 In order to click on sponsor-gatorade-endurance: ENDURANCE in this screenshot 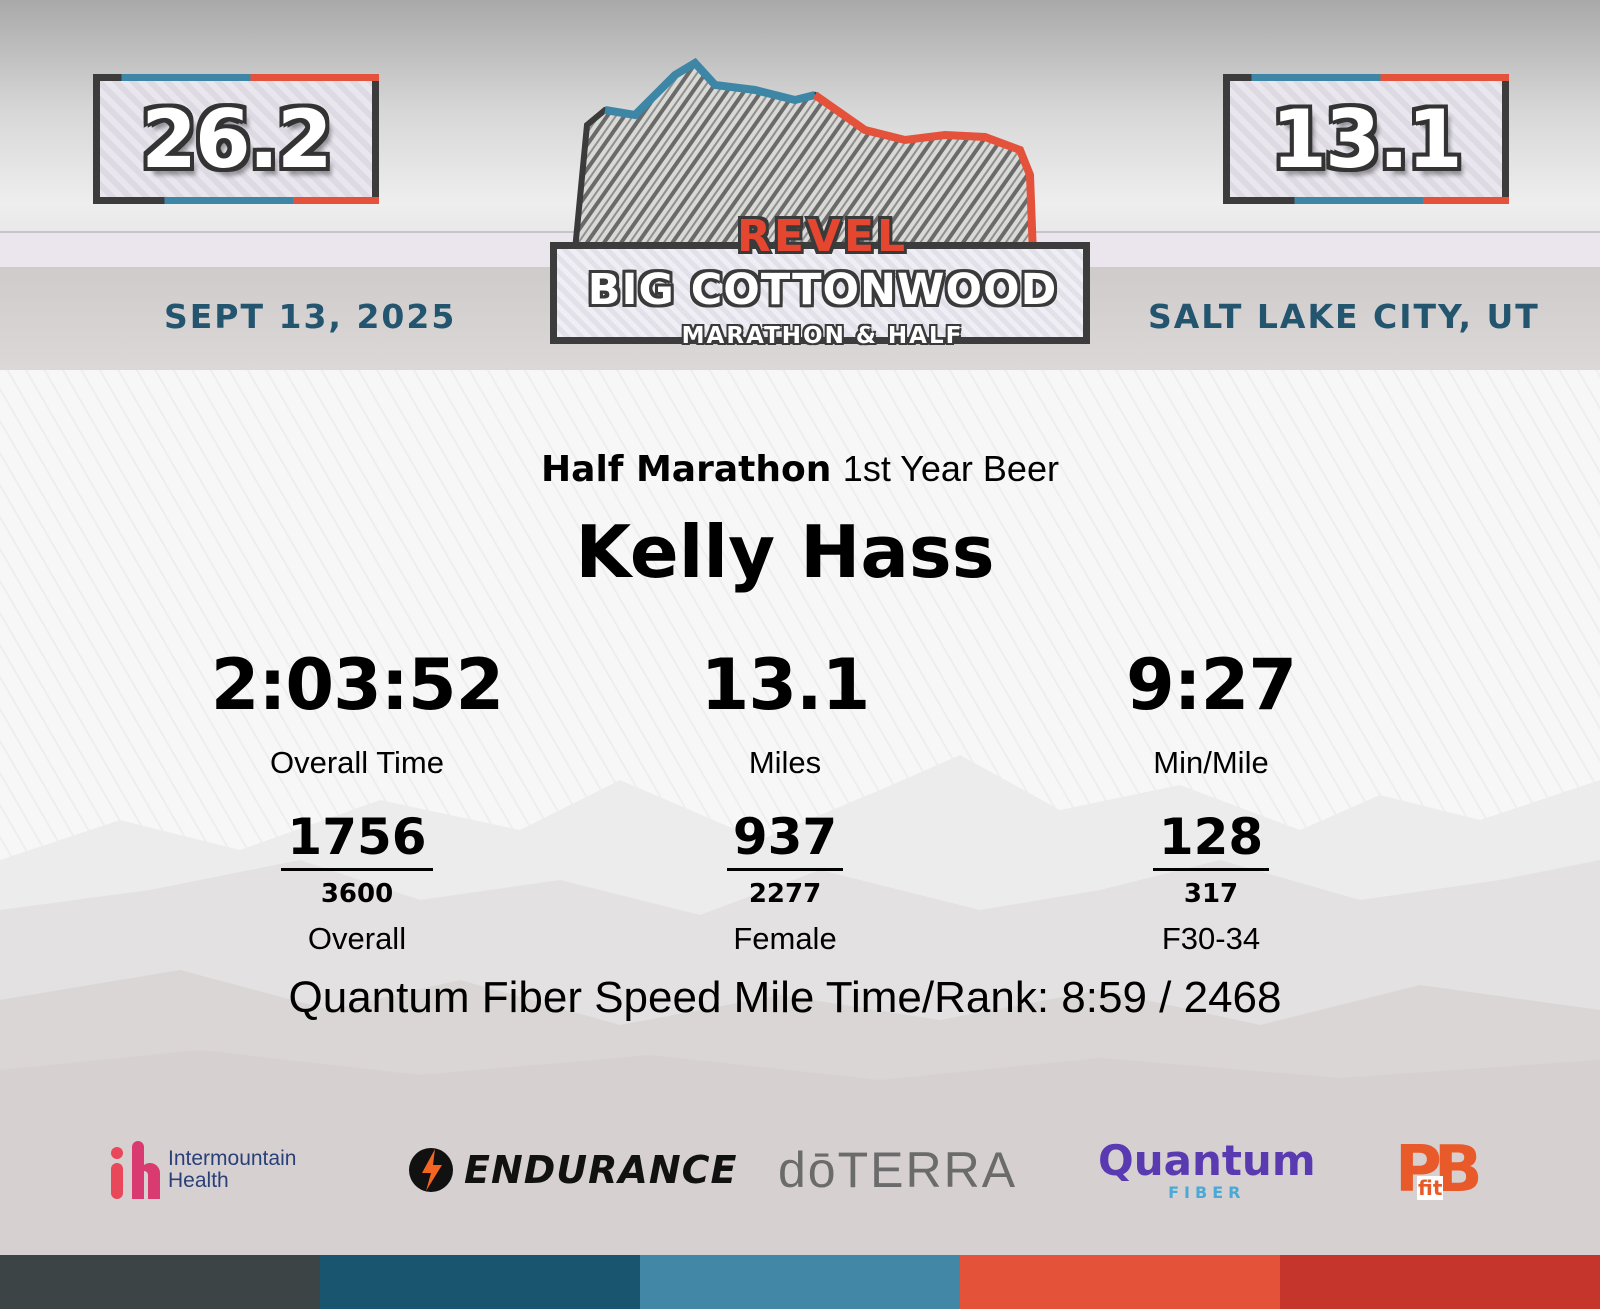, I will do `click(572, 1170)`.